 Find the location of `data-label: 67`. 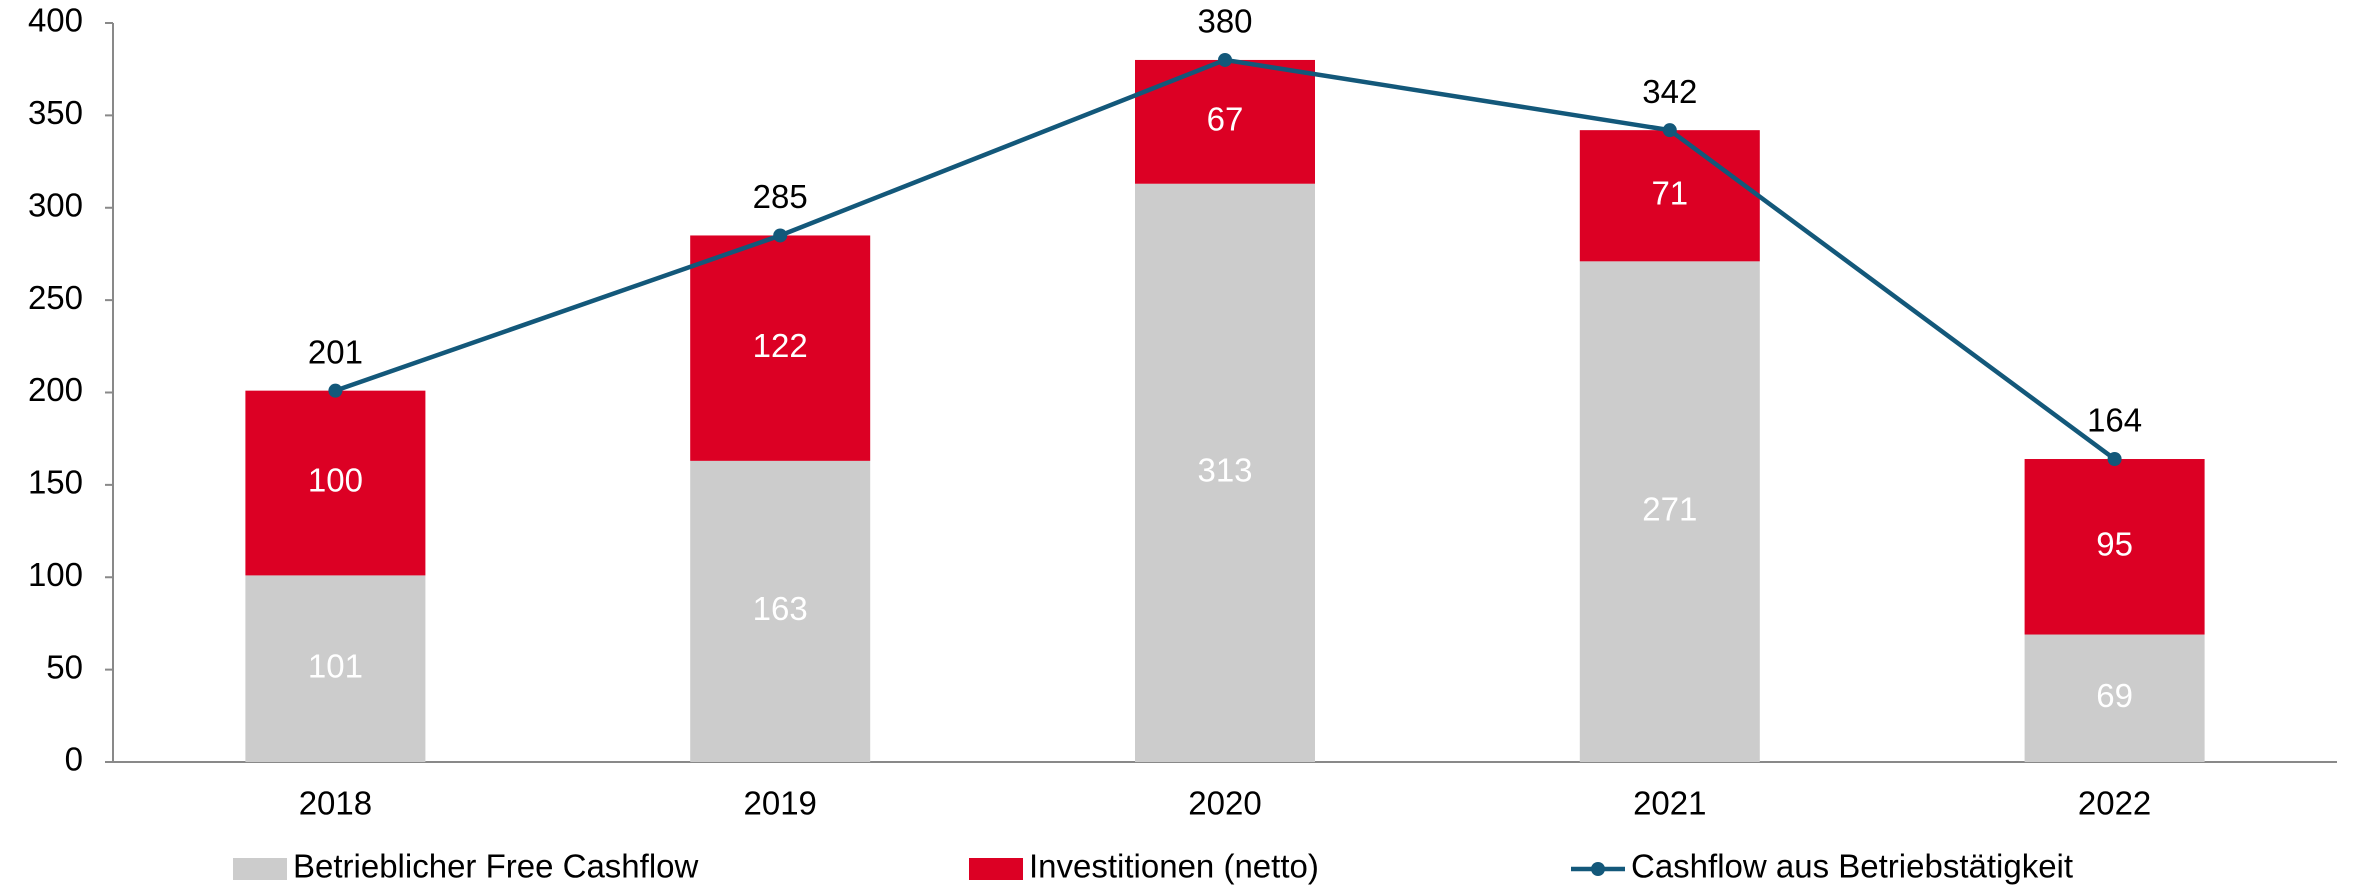

data-label: 67 is located at coordinates (1225, 119).